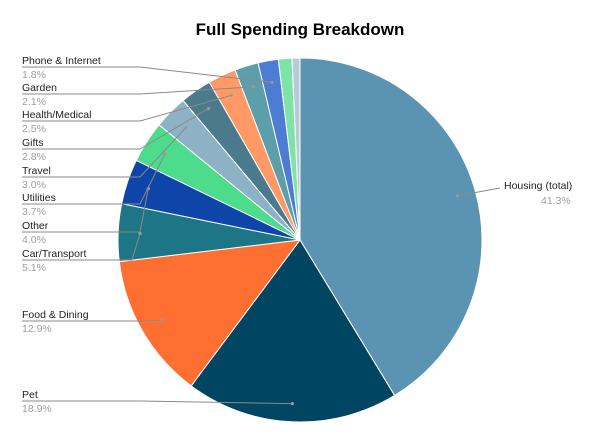 This screenshot has height=444, width=600. I want to click on leader-line-utilities, so click(94, 179).